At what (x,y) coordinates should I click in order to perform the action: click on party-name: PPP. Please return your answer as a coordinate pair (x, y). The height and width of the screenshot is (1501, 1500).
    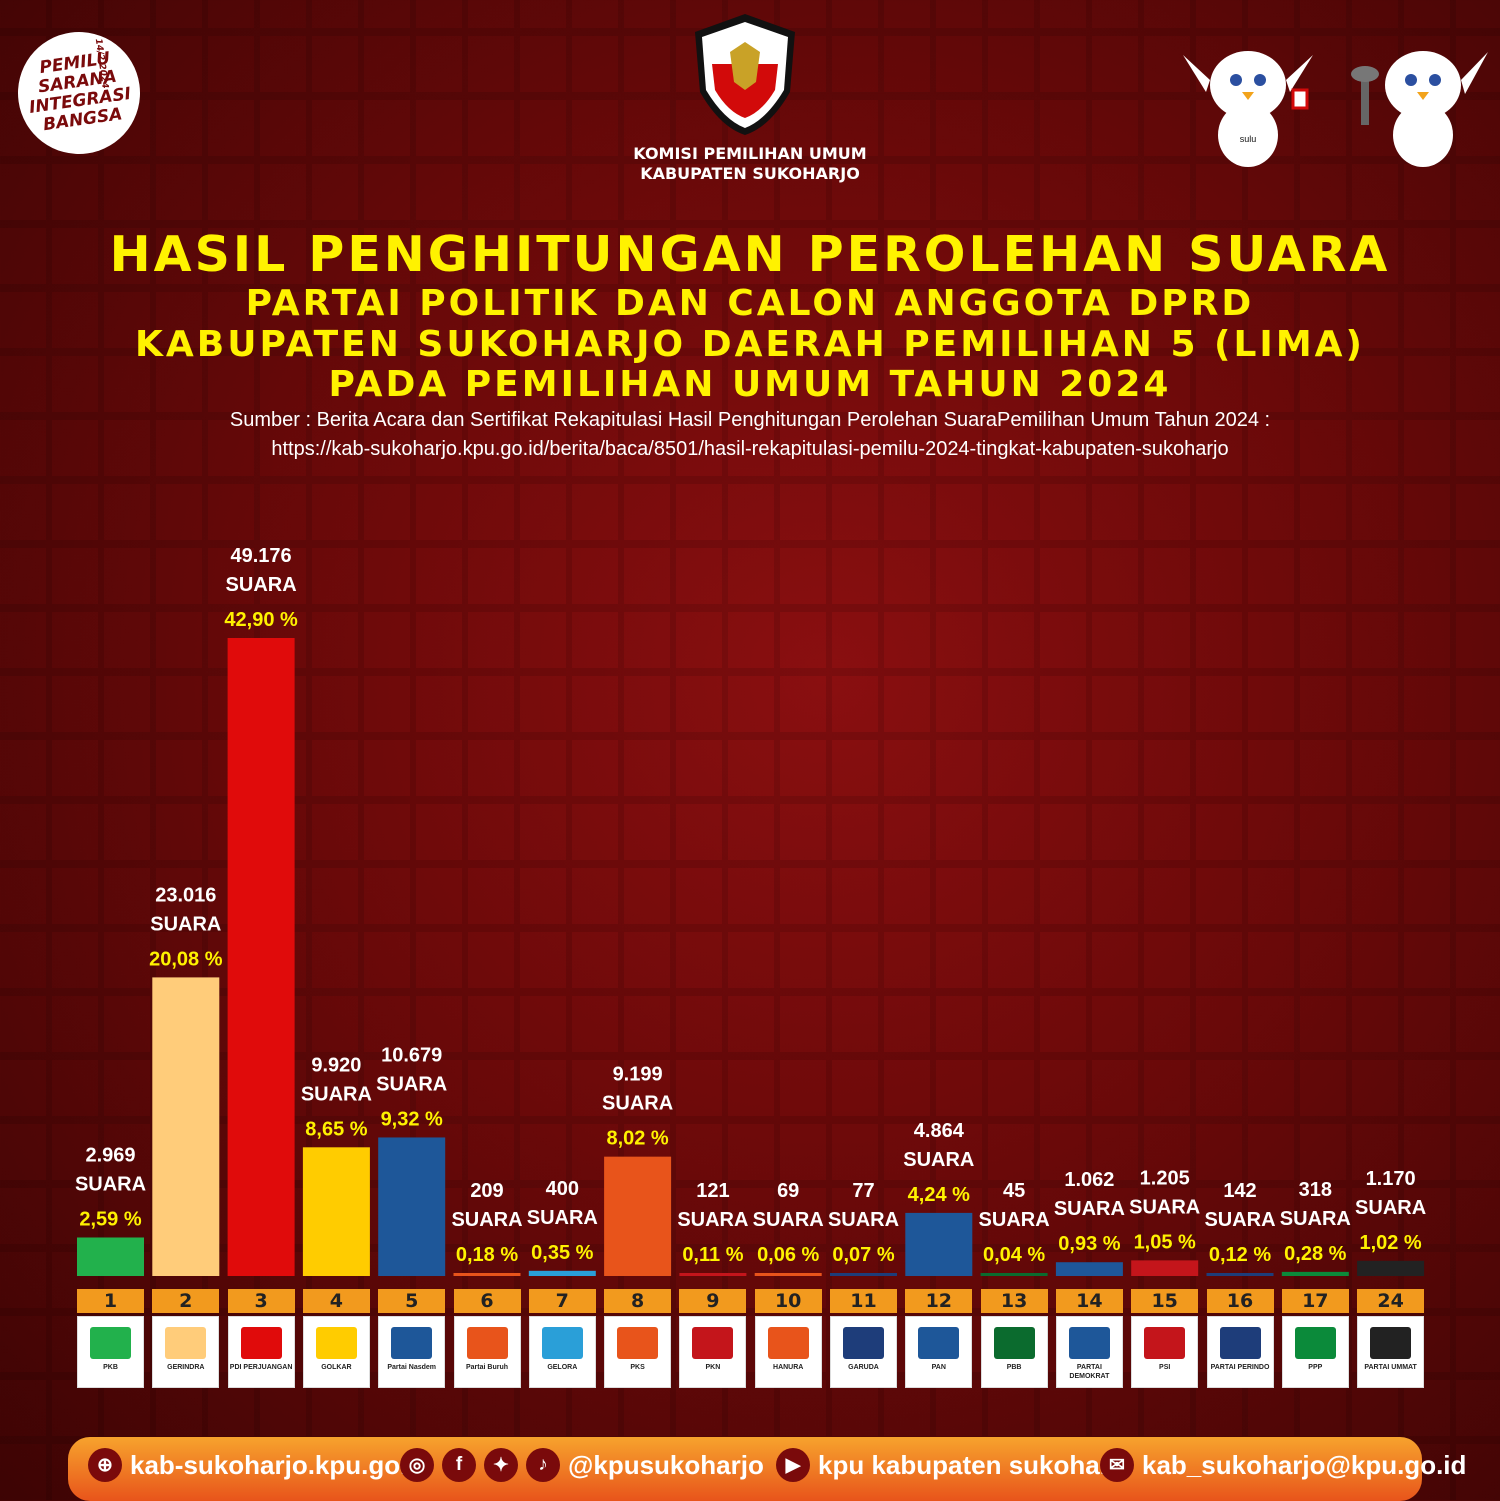
    Looking at the image, I should click on (1315, 1367).